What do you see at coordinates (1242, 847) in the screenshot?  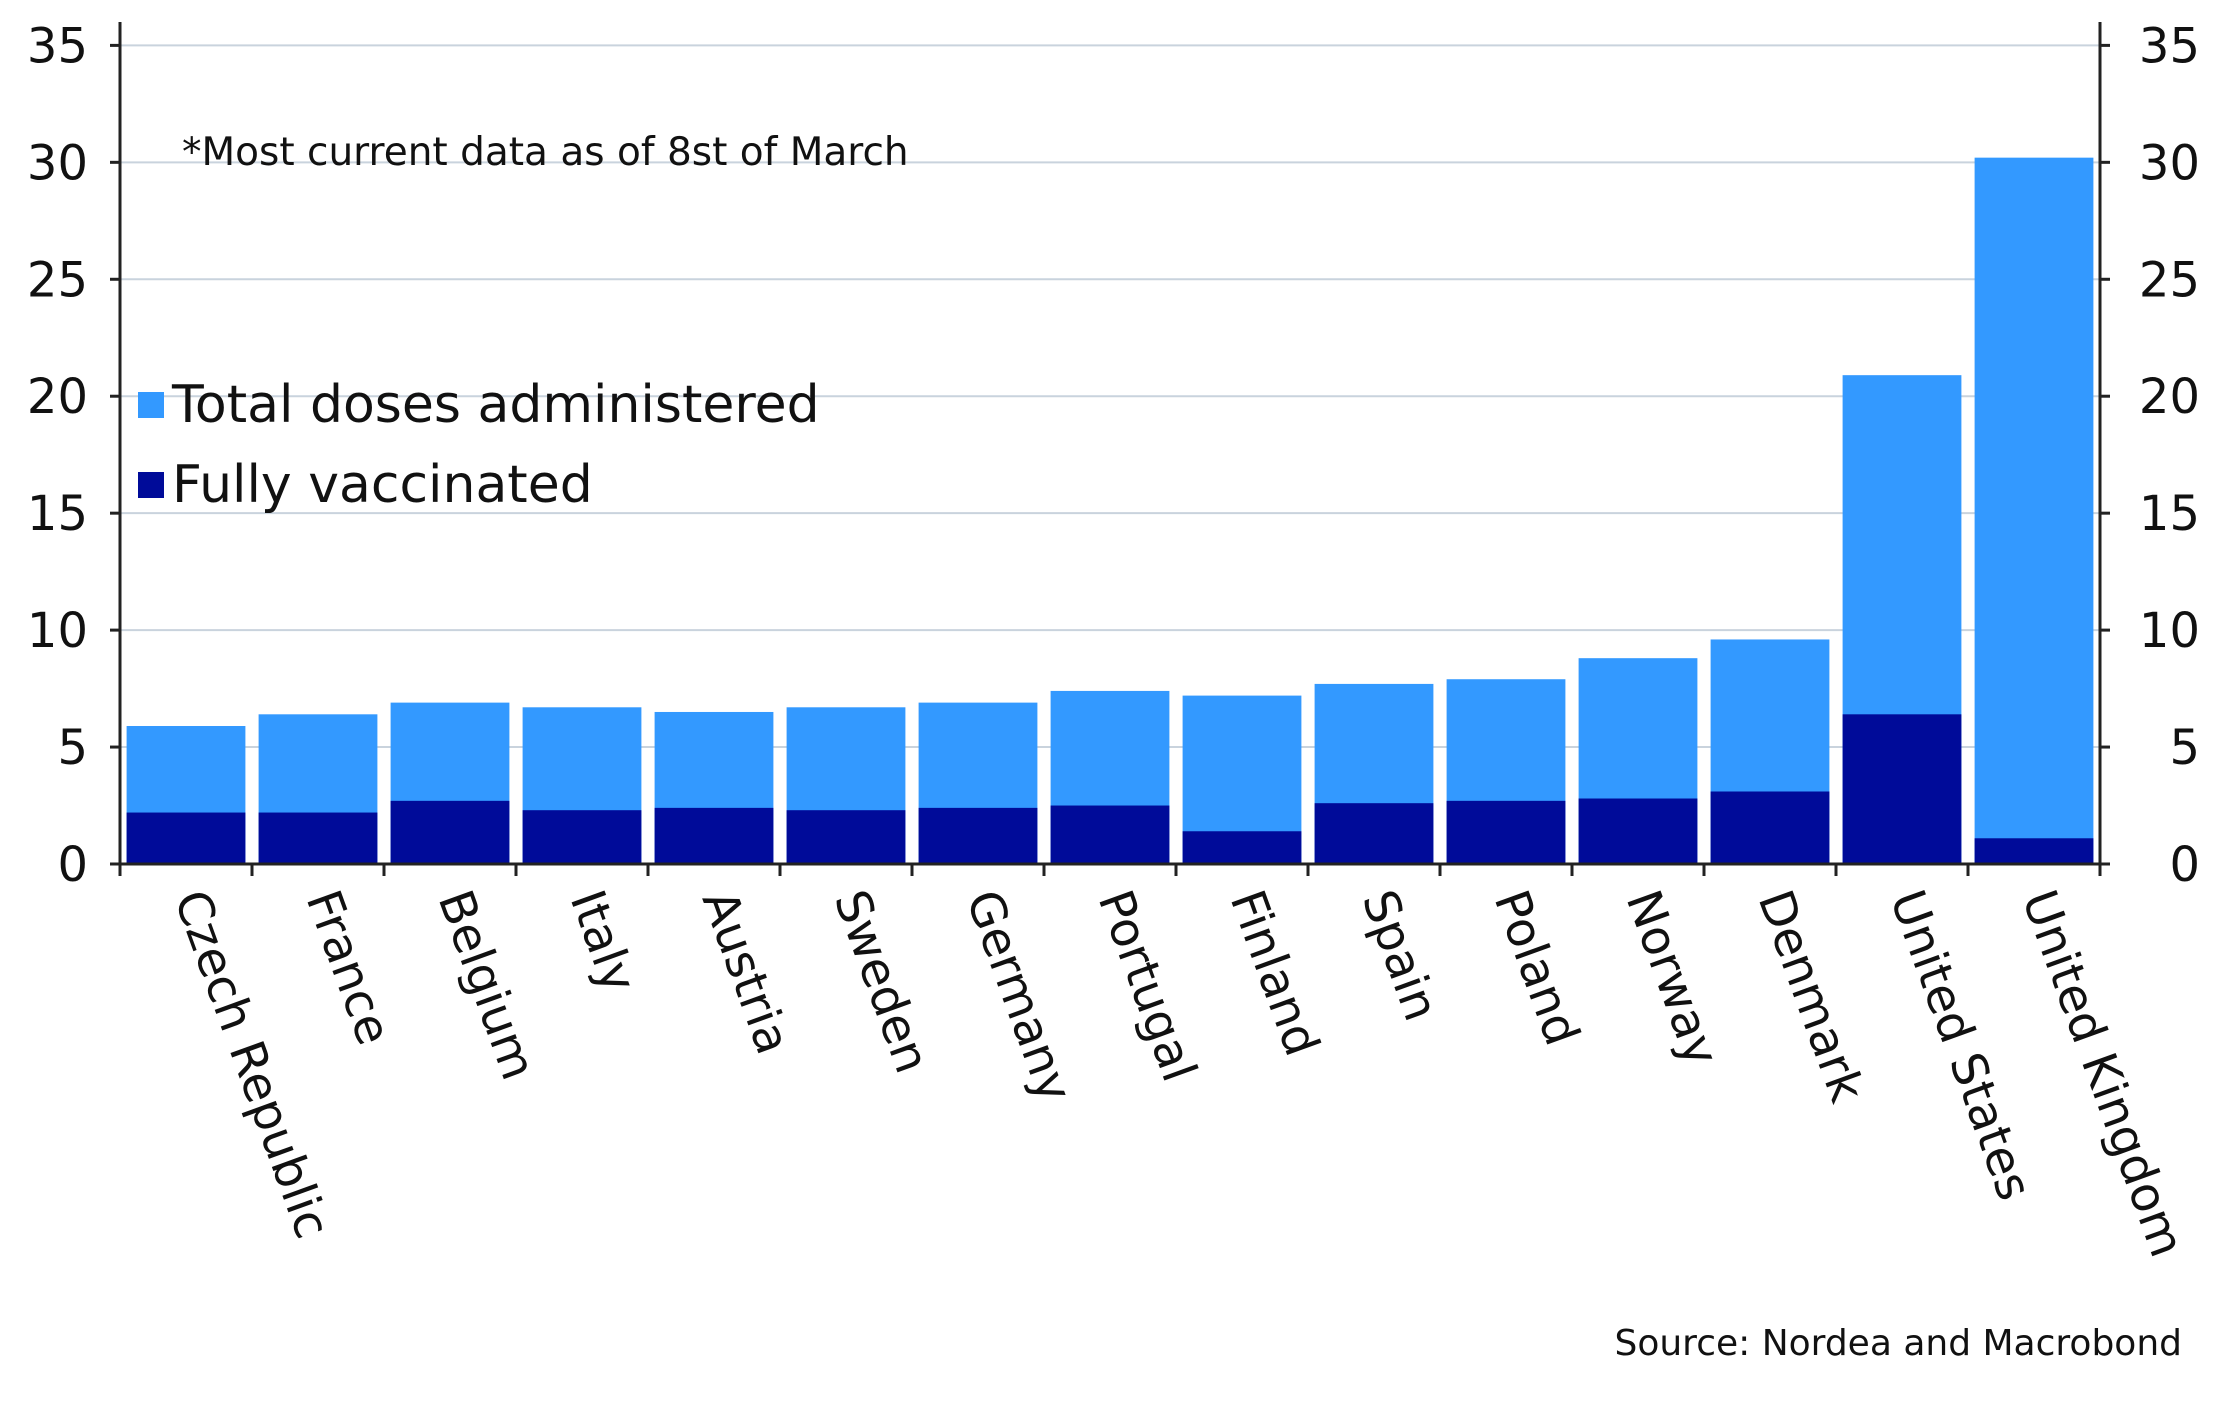 I see `bar-finland-fully-vaccinated` at bounding box center [1242, 847].